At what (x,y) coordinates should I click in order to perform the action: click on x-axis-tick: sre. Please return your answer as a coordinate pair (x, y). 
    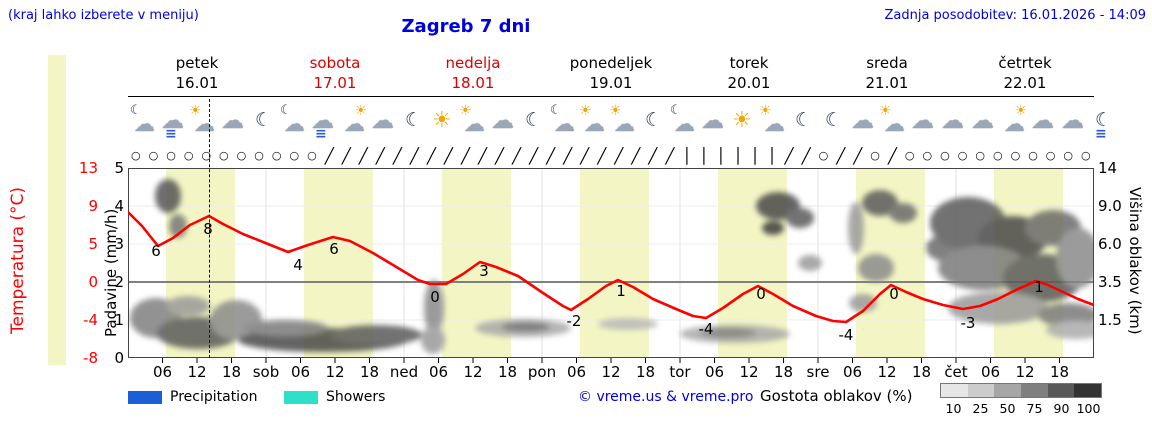
    Looking at the image, I should click on (818, 372).